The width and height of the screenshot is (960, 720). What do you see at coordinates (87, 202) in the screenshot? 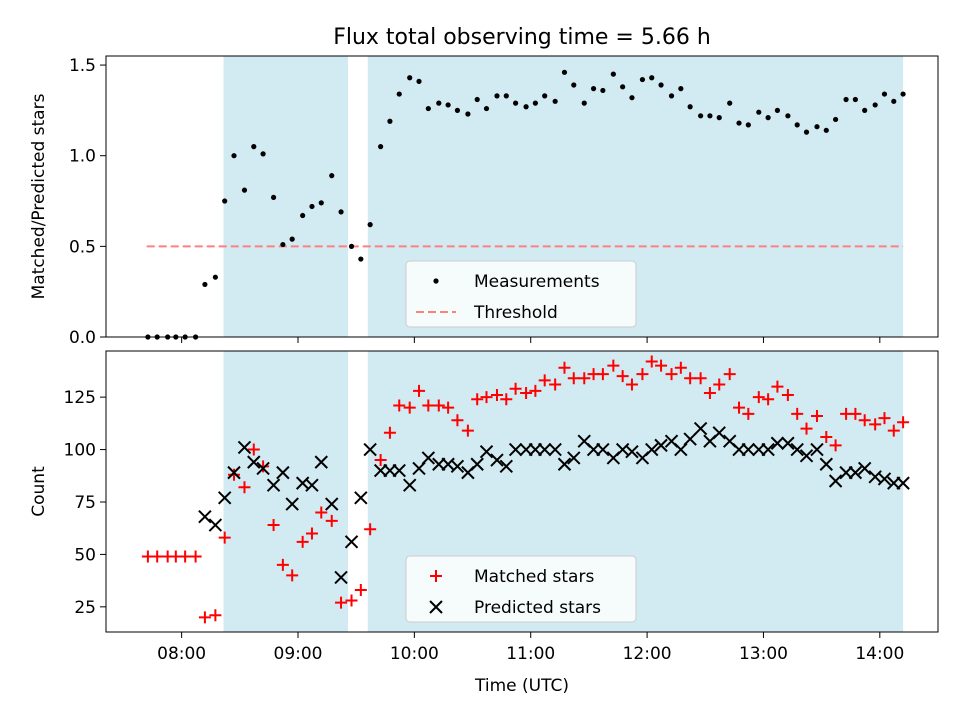
I see `ratio-panel-y-ticks: 0.0 0.5 1.0 1.5` at bounding box center [87, 202].